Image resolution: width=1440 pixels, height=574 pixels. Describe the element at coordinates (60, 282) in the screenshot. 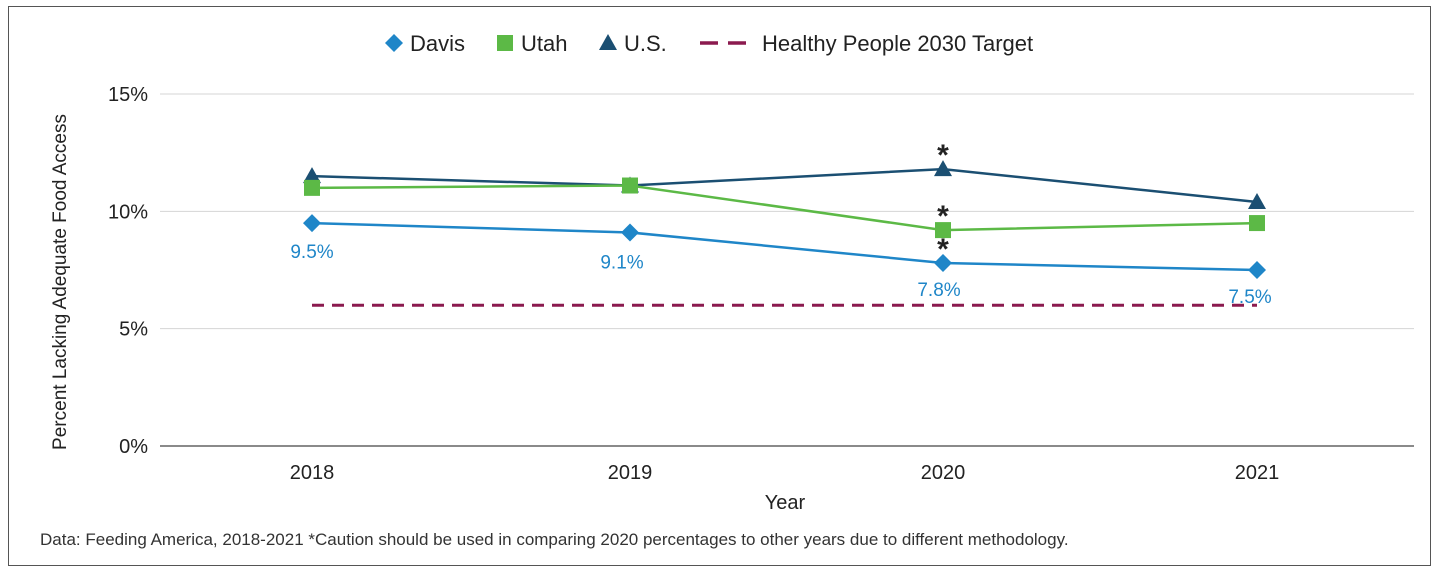

I see `y-axis-title: Percent Lacking Adequate Food Access` at that location.